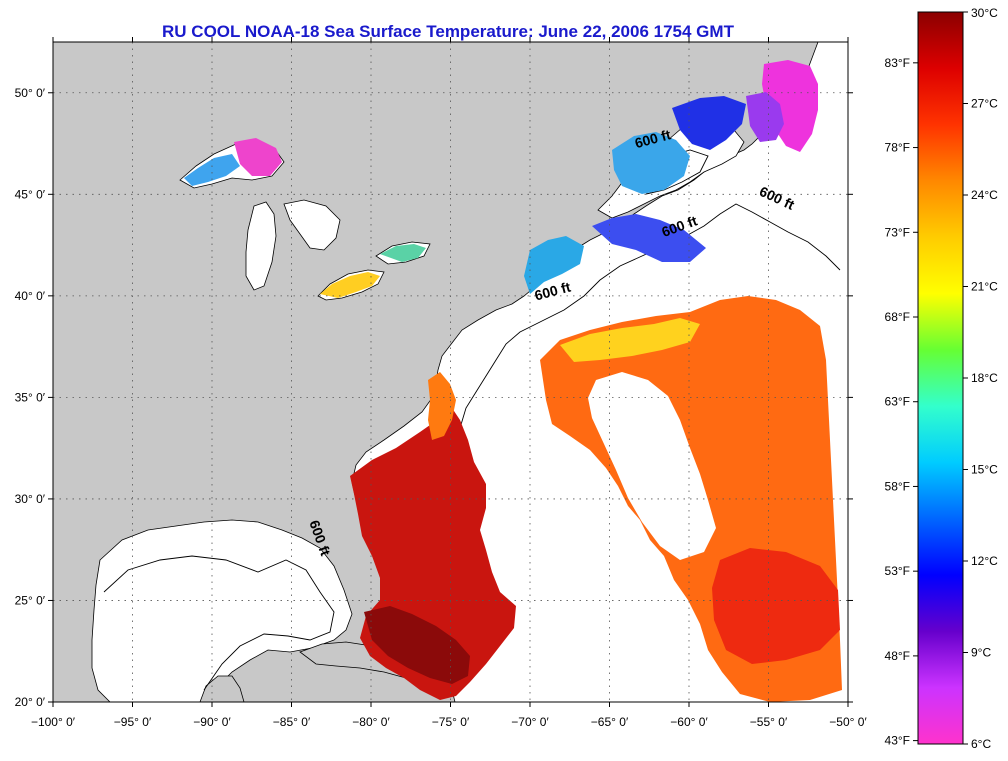 The width and height of the screenshot is (1008, 761). I want to click on sst-nova-scotia-shelf, so click(649, 238).